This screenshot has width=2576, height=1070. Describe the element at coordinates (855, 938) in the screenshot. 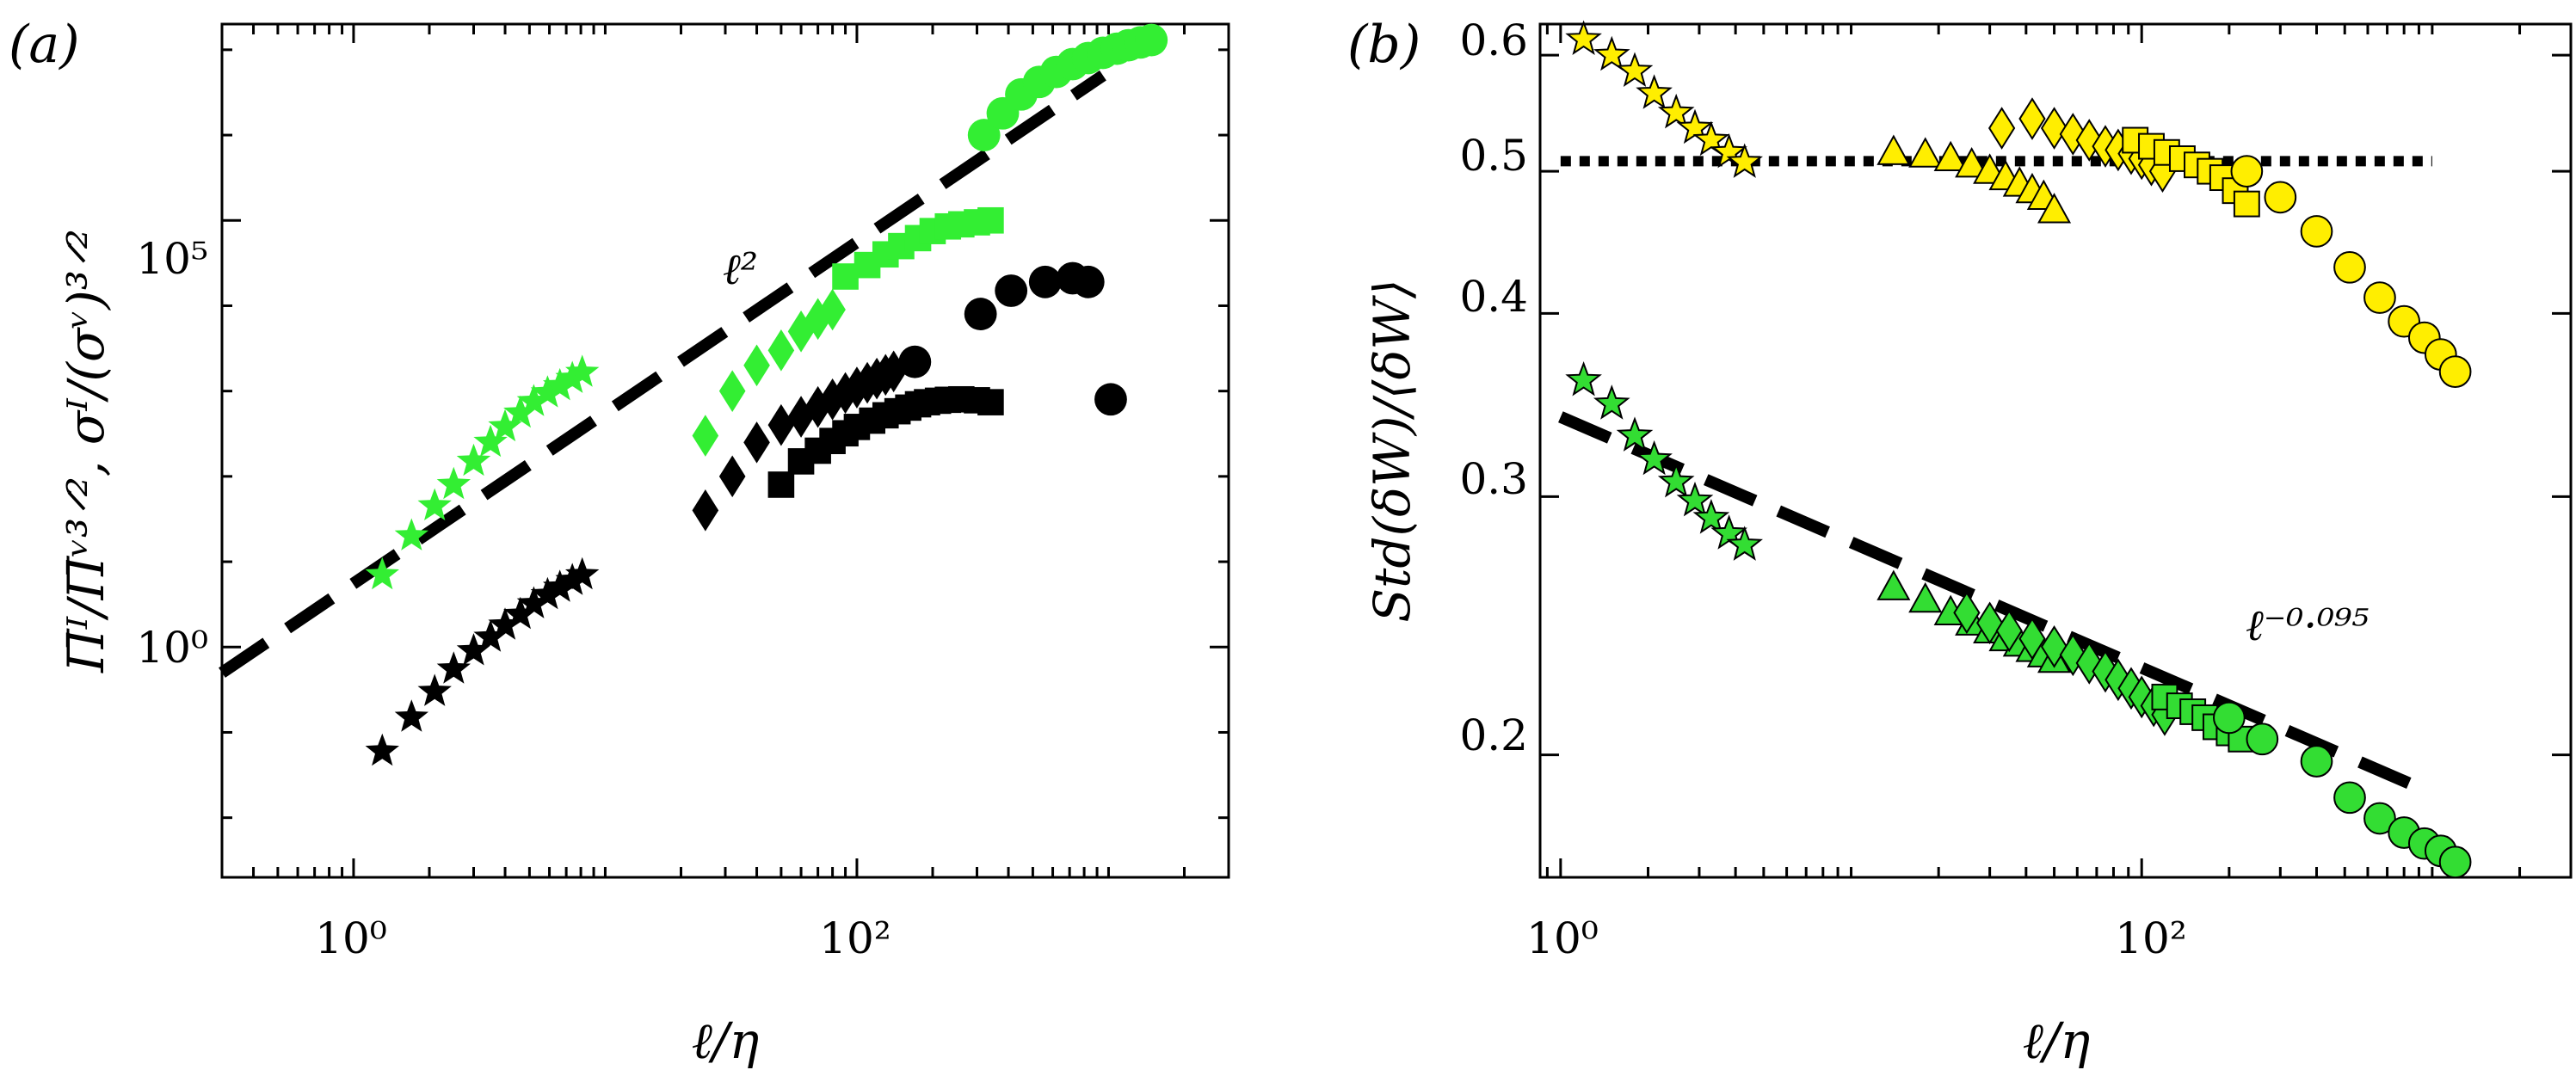

I see `panel-a-xtick-label-2: 10²` at that location.